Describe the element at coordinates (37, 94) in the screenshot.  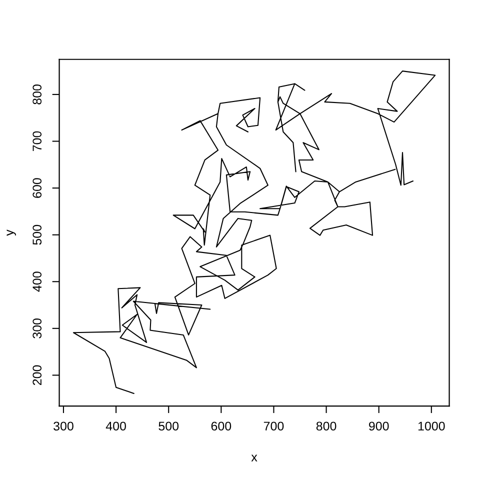
I see `y-tick-label: 800` at that location.